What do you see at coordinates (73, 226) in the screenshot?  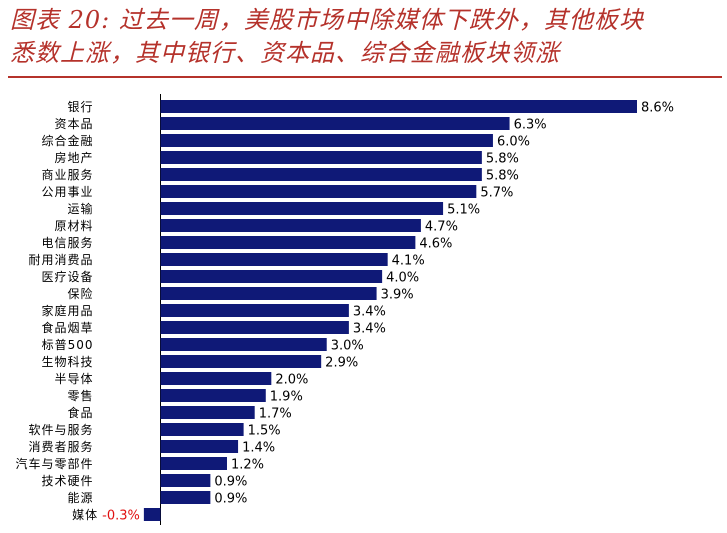 I see `category-label-7: 原材料` at bounding box center [73, 226].